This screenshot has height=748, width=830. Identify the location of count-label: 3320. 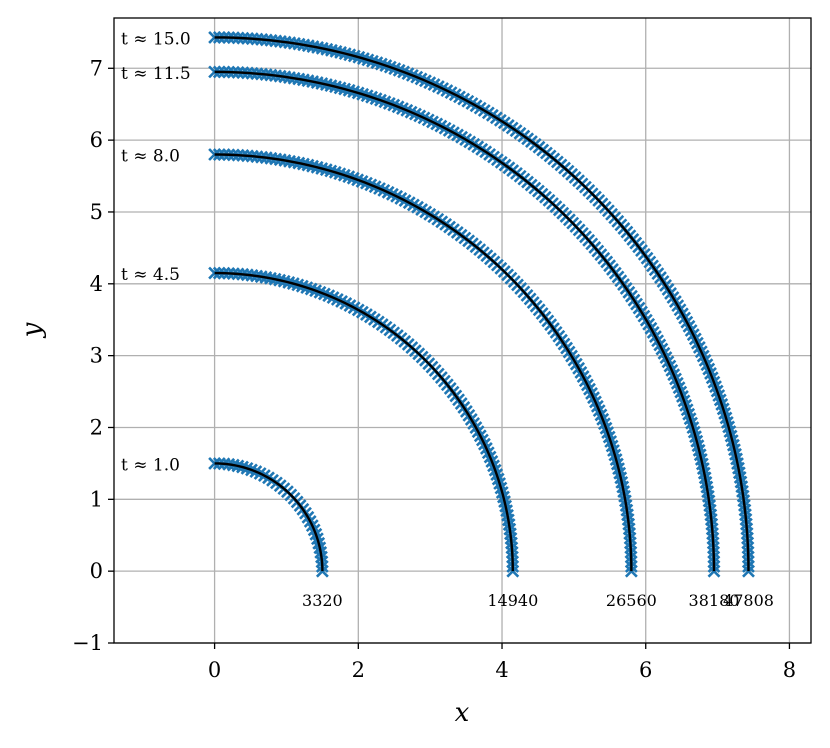
(322, 600).